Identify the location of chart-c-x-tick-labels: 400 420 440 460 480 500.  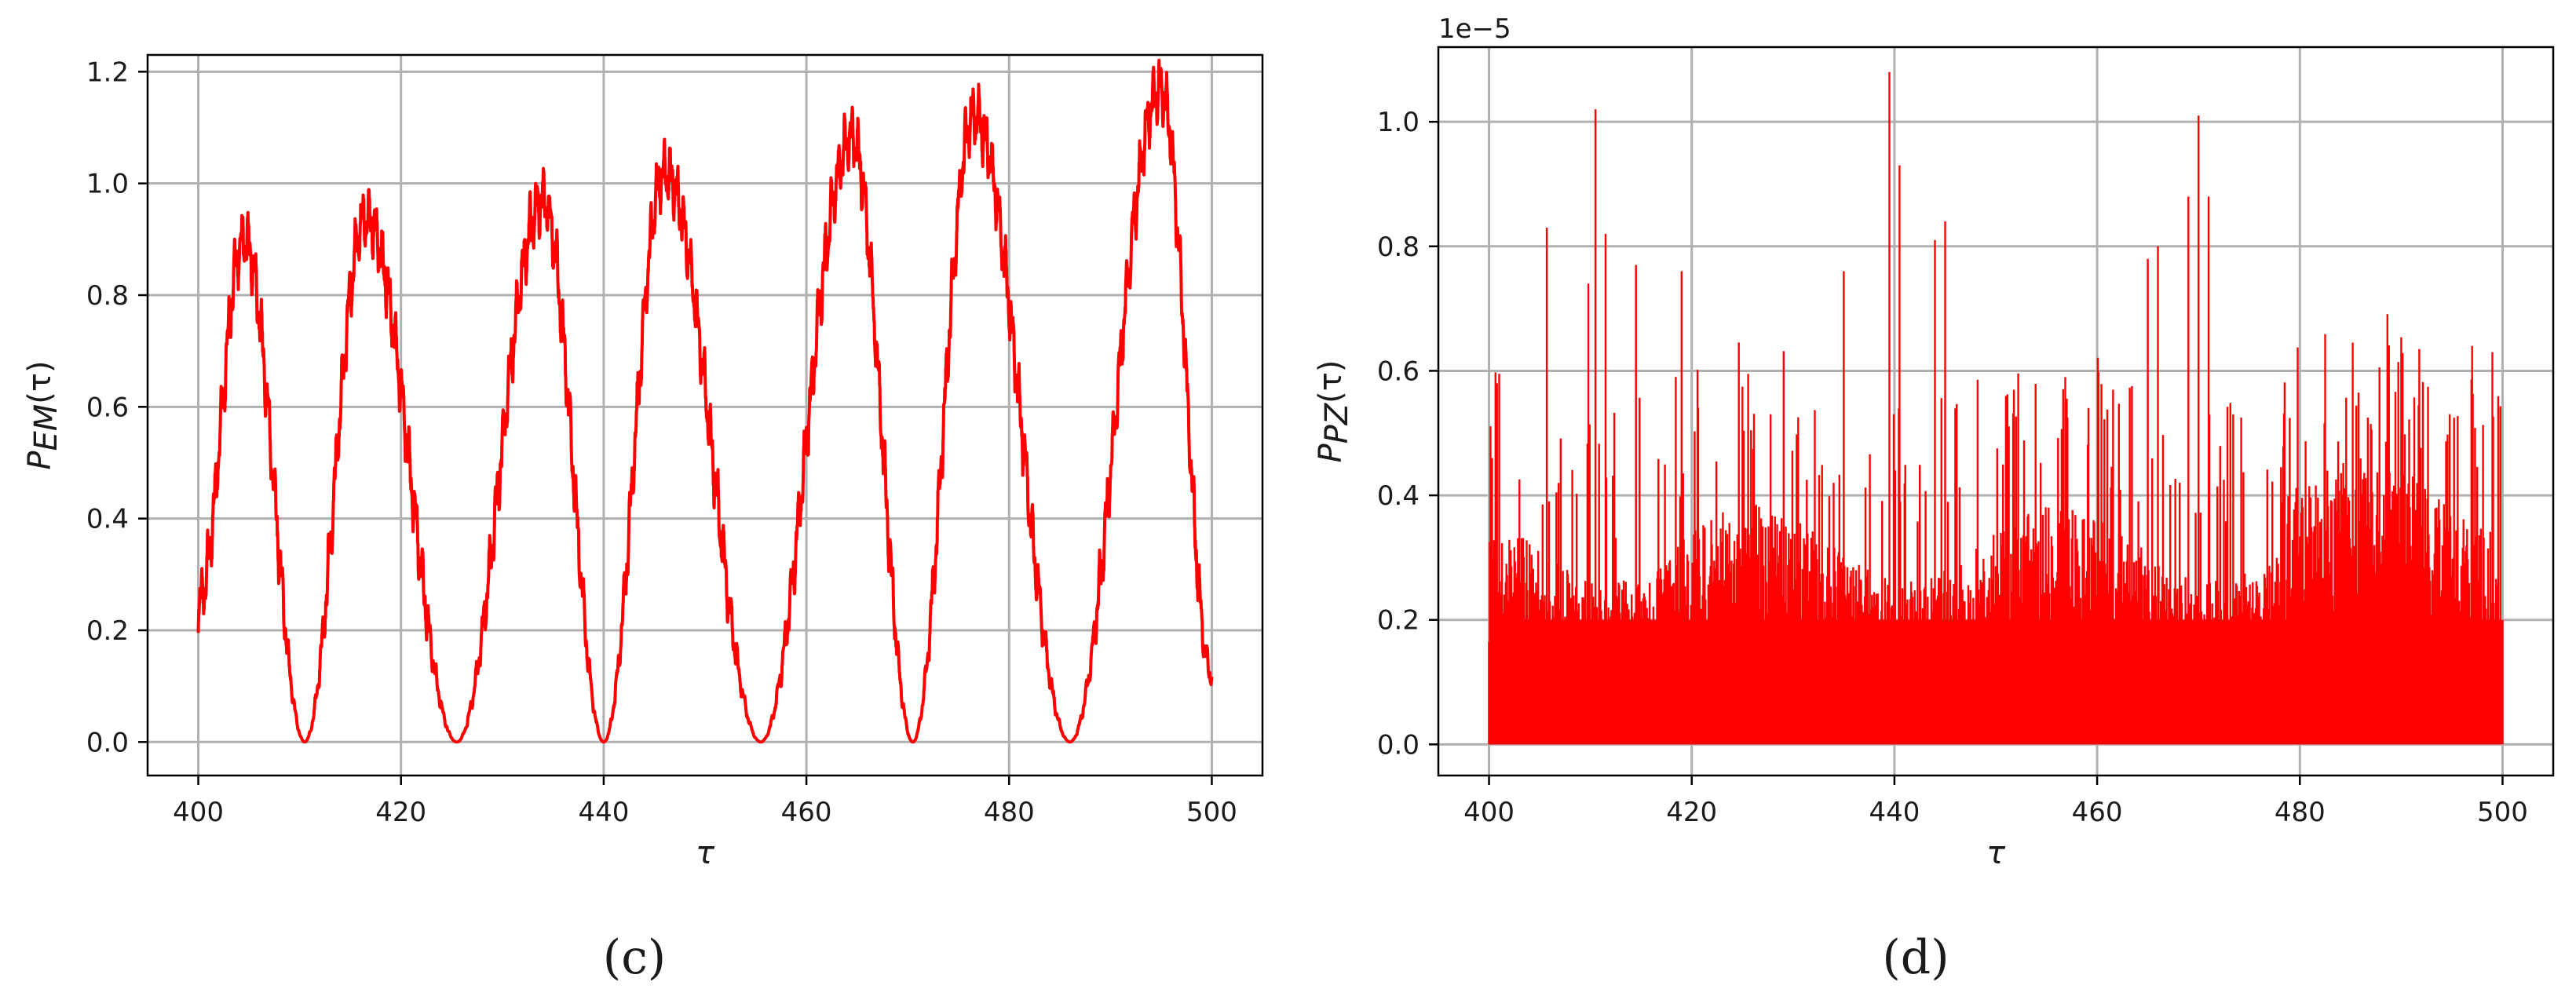
(705, 812).